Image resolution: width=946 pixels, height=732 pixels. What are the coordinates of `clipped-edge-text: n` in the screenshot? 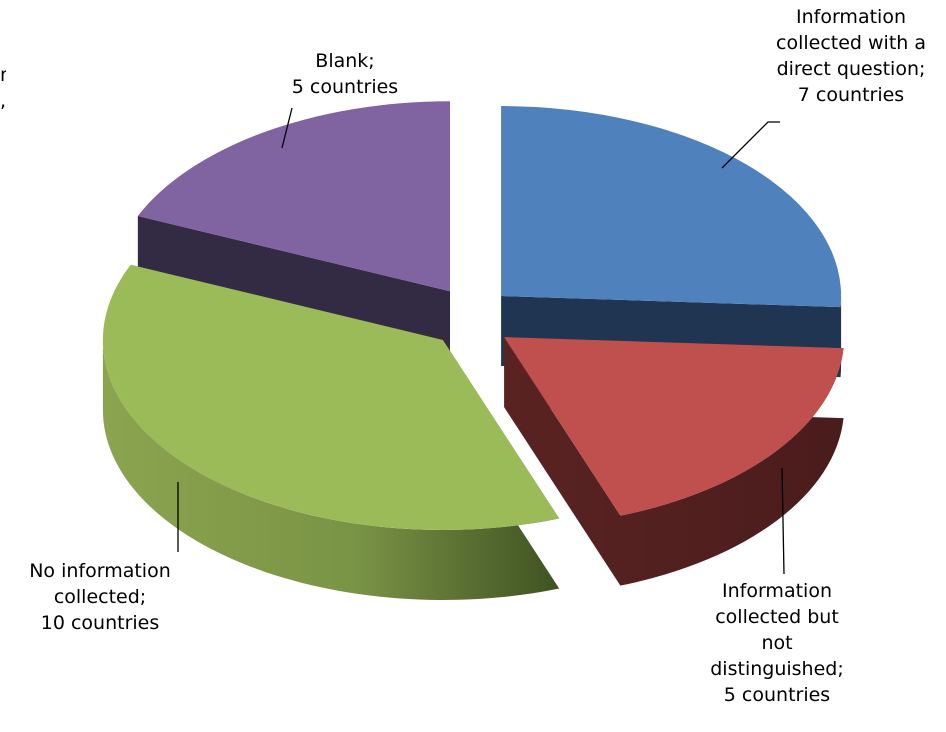 It's located at (3, 75).